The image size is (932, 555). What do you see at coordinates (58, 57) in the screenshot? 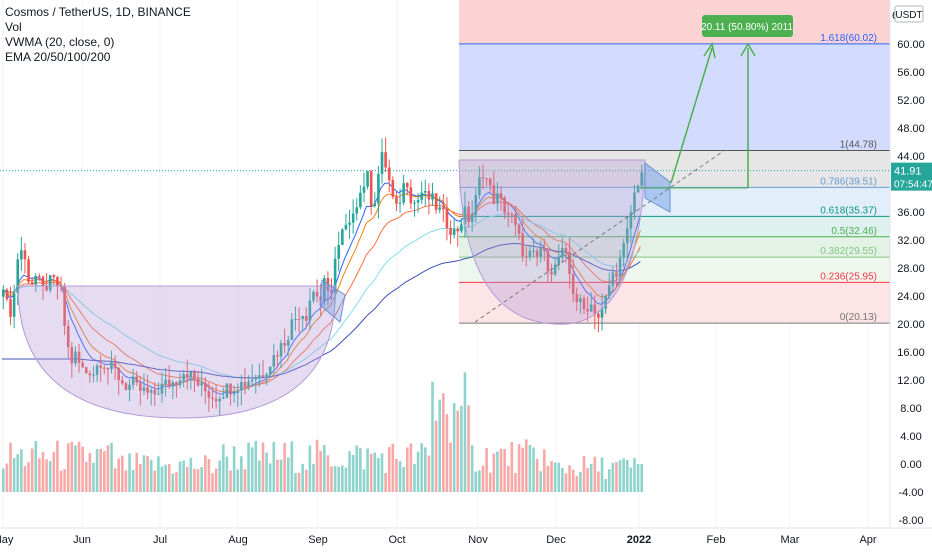
I see `ema-indicator-label: EMA 20/50/100/200` at bounding box center [58, 57].